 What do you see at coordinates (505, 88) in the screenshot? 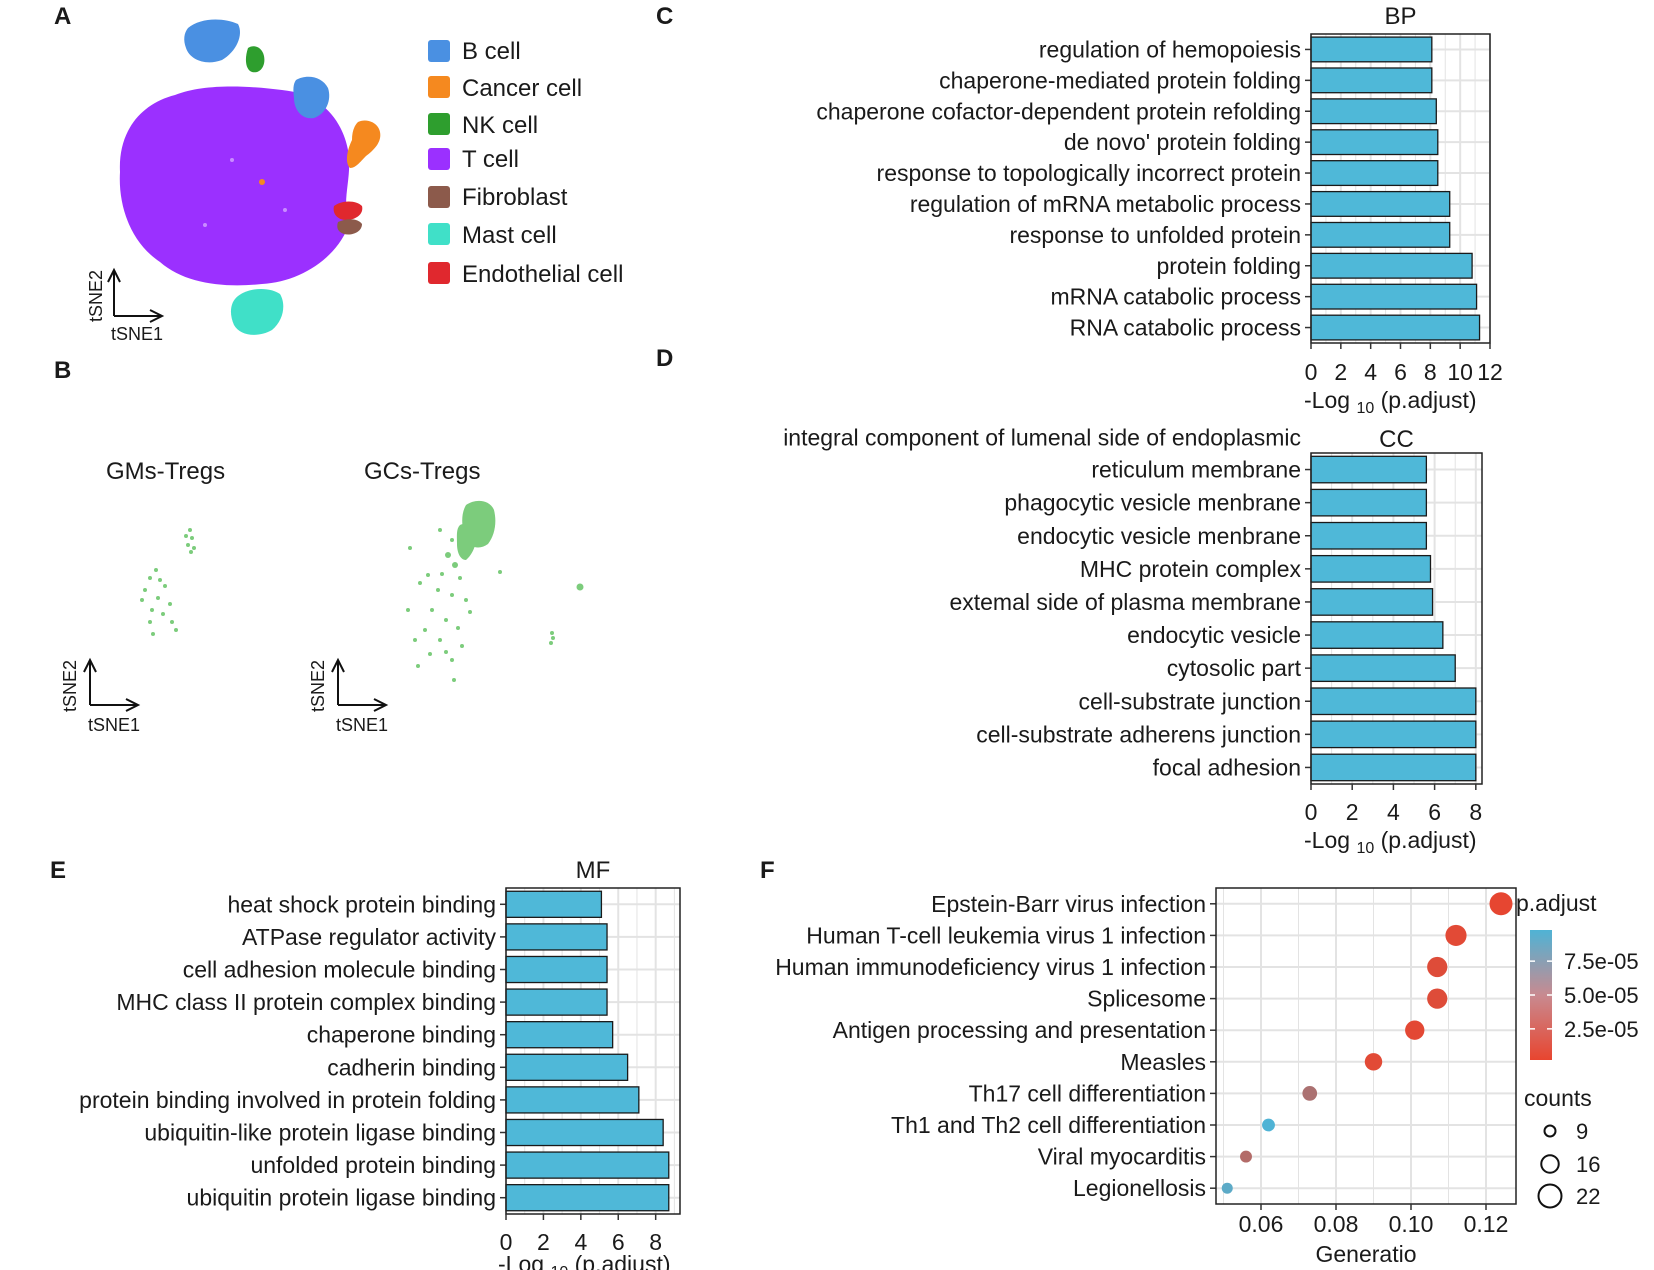
I see `legend-a-item: Cancer cell` at bounding box center [505, 88].